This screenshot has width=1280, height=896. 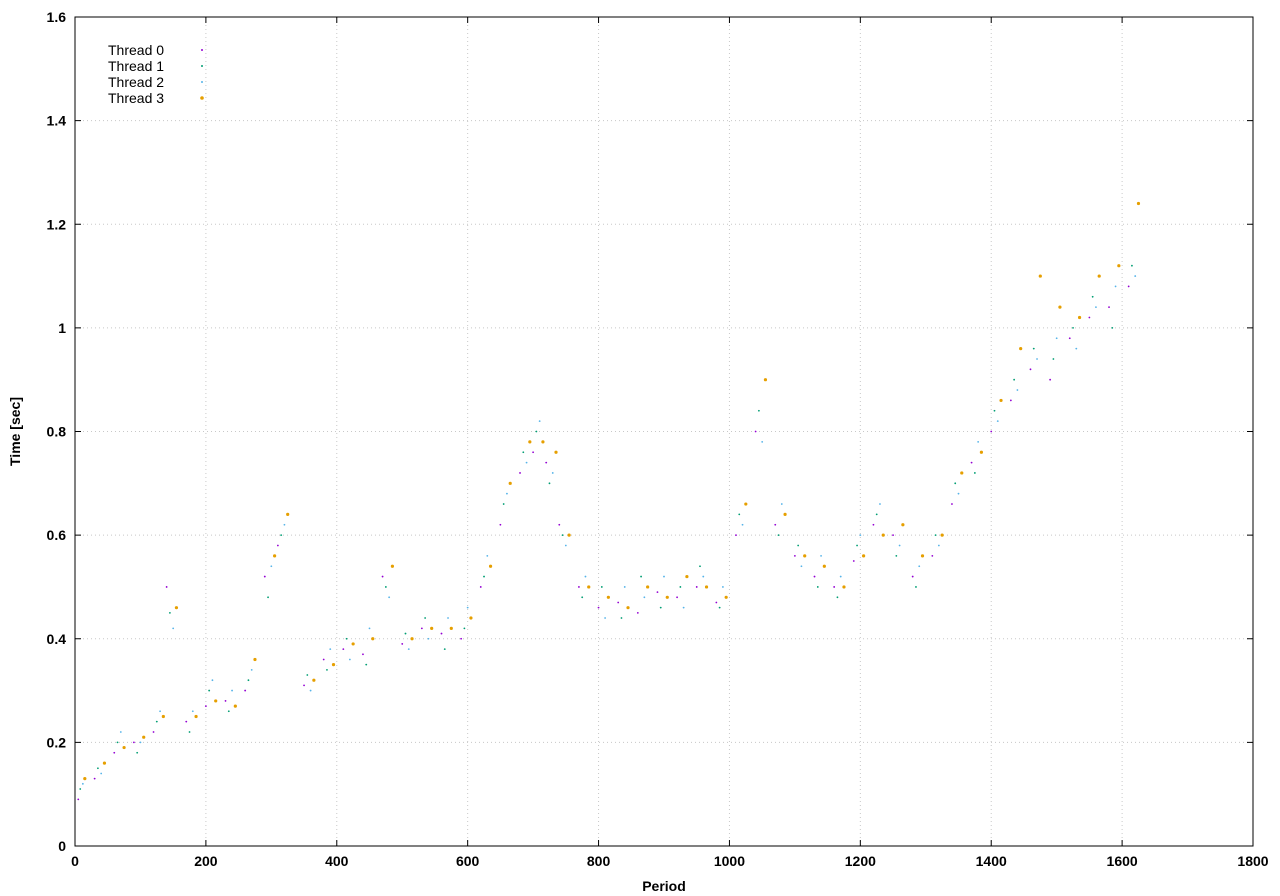 I want to click on x-tick-label: 1400, so click(x=991, y=861).